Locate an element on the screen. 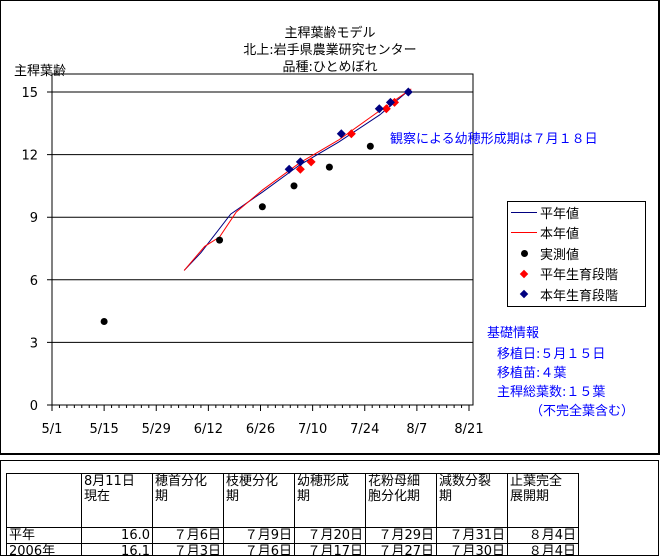 The width and height of the screenshot is (660, 556). table-cell: ７月27日 is located at coordinates (401, 549).